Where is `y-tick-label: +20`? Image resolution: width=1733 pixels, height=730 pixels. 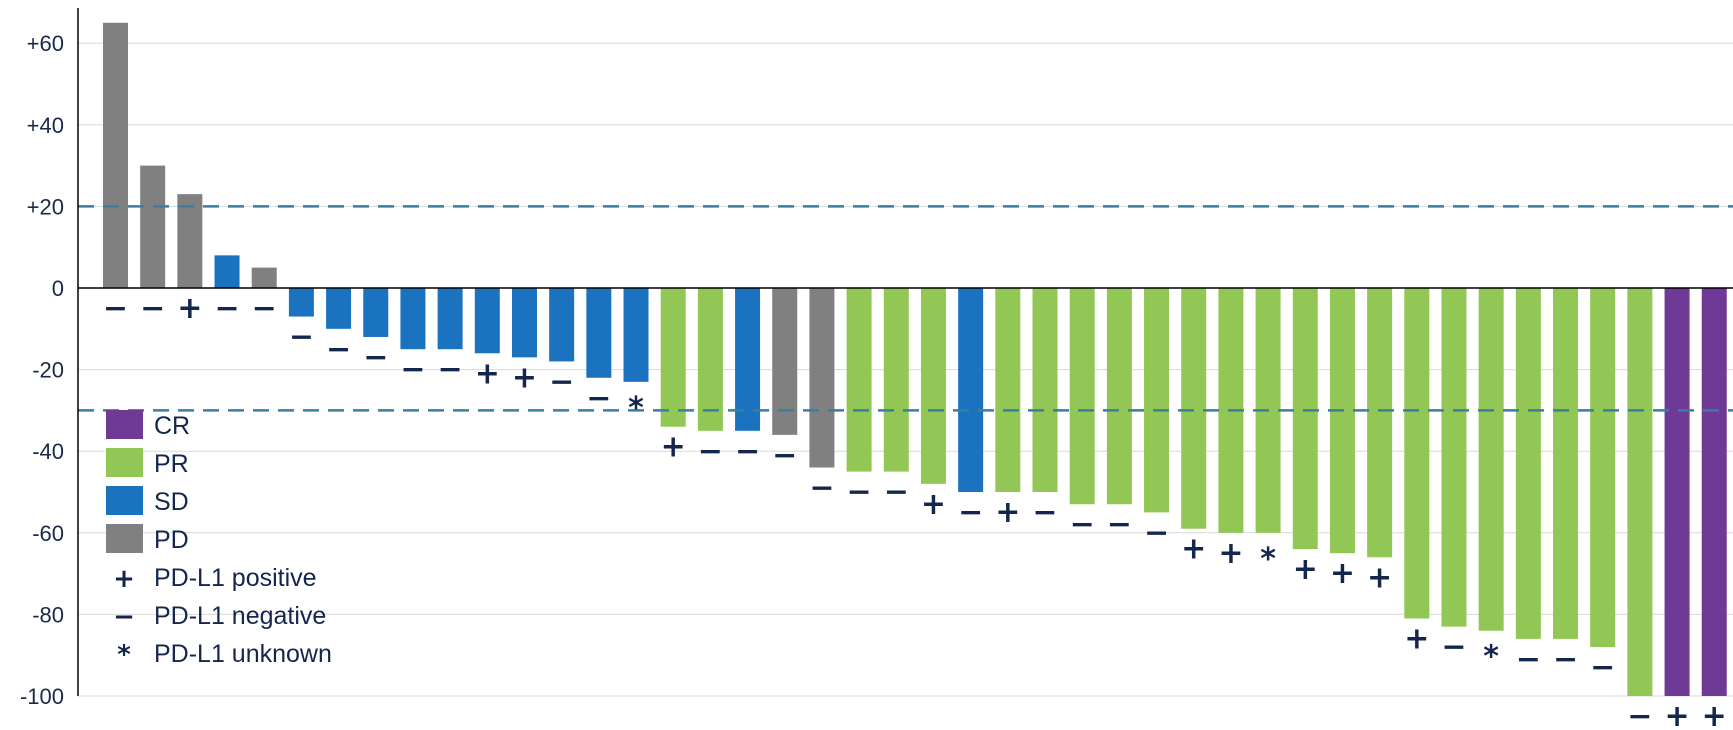
y-tick-label: +20 is located at coordinates (45, 206).